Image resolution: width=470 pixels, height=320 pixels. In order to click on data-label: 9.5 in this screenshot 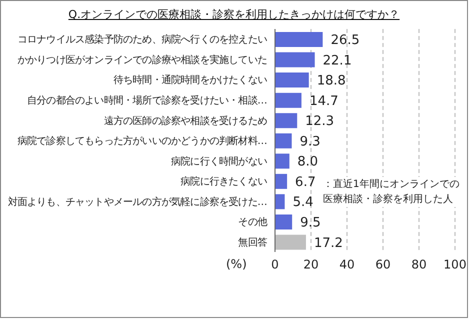, I will do `click(310, 223)`.